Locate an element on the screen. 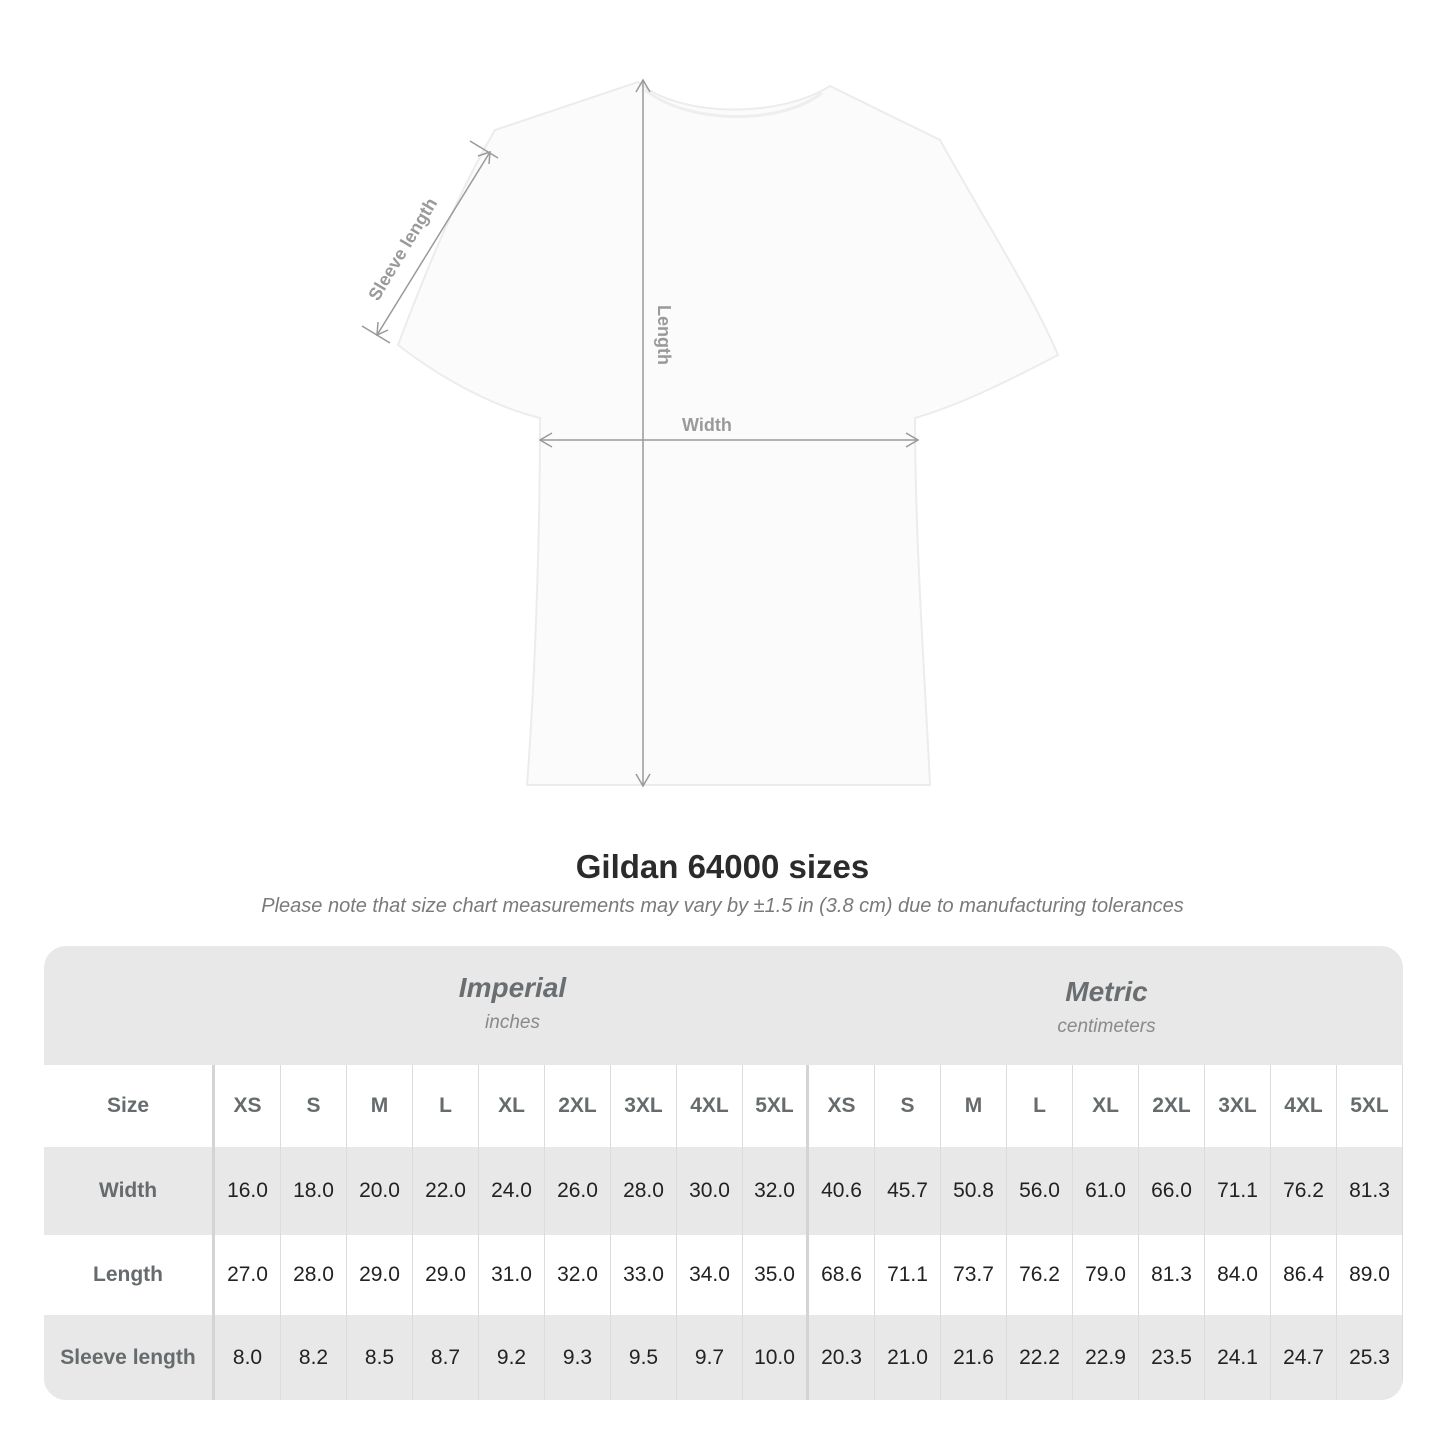 This screenshot has width=1445, height=1445. metric-size-header: L is located at coordinates (1040, 1106).